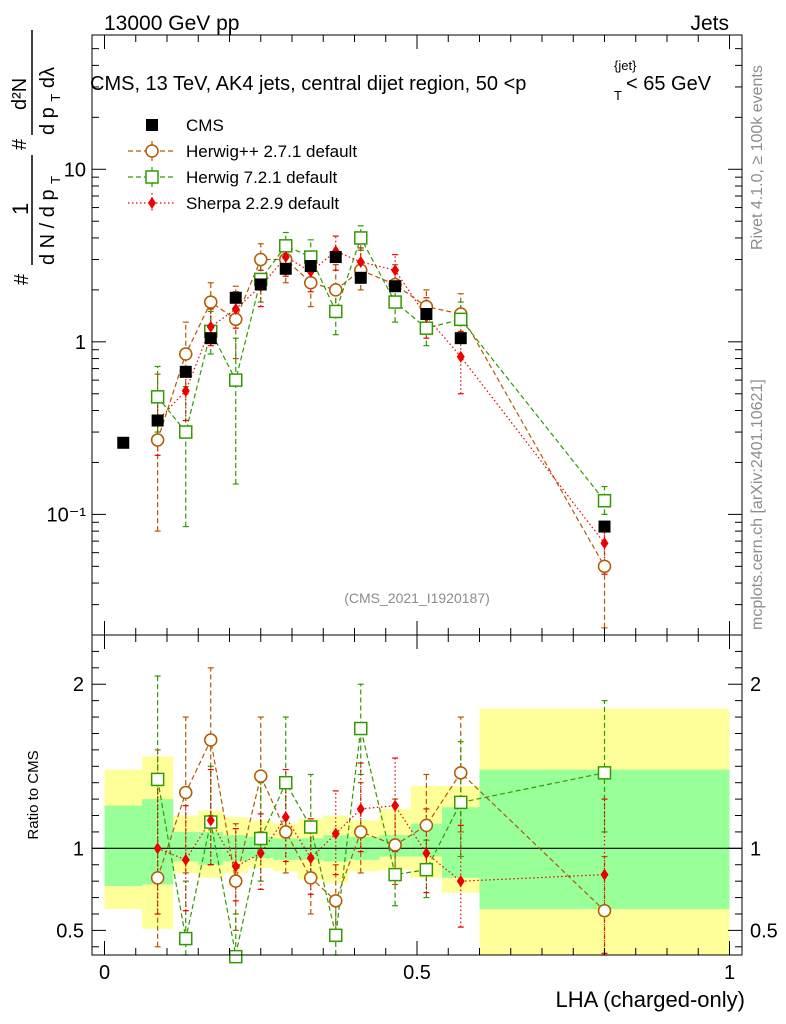  Describe the element at coordinates (75, 170) in the screenshot. I see `main-ytick-label: 10` at that location.